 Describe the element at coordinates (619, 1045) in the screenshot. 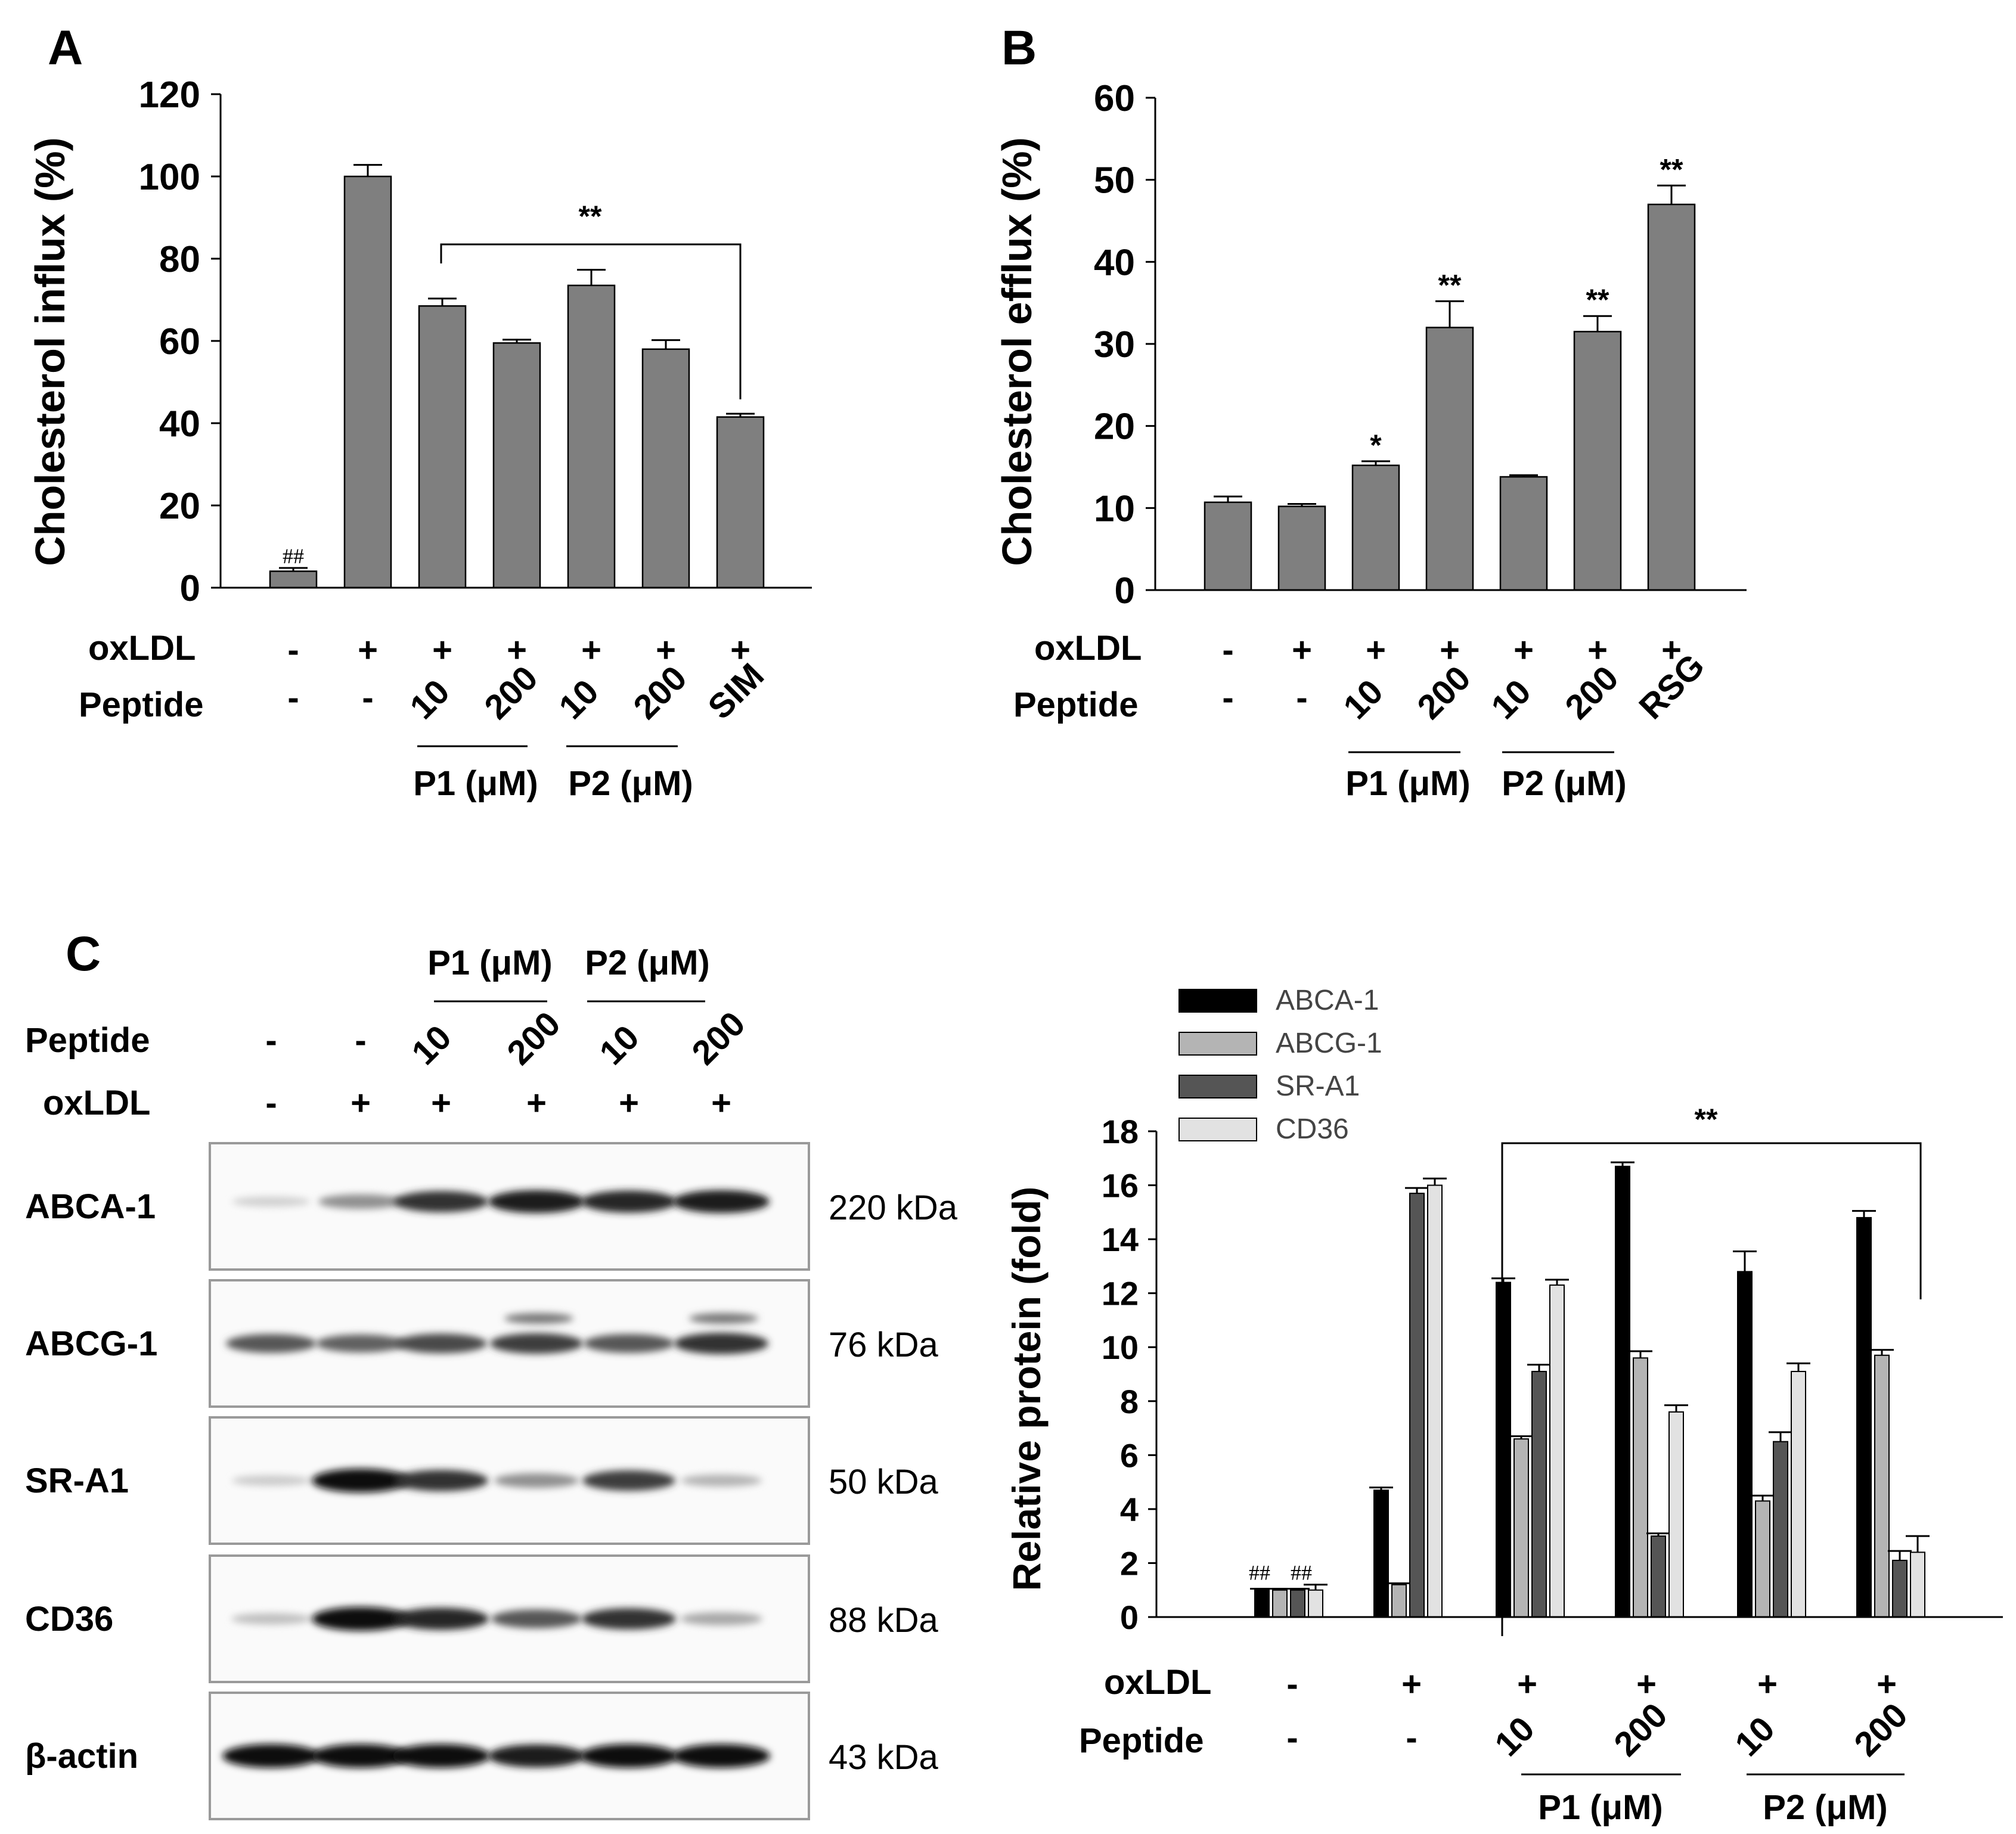

I see `blot-peptide-dose: 10` at that location.